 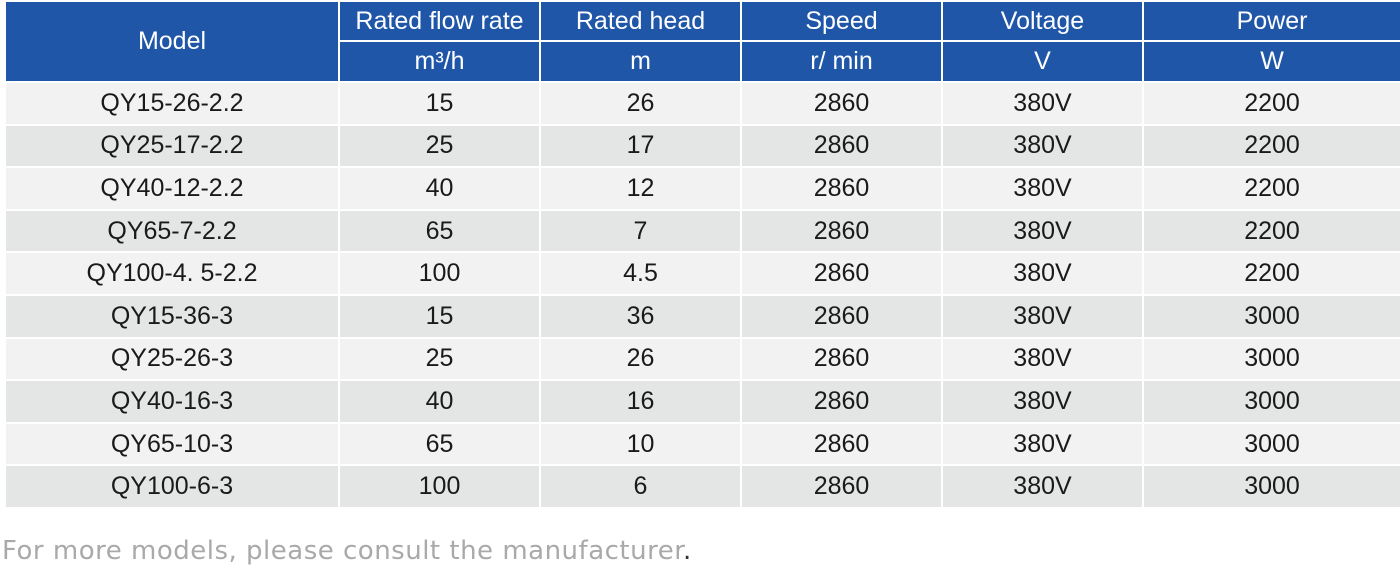 What do you see at coordinates (1042, 21) in the screenshot?
I see `voltage-header: Voltage` at bounding box center [1042, 21].